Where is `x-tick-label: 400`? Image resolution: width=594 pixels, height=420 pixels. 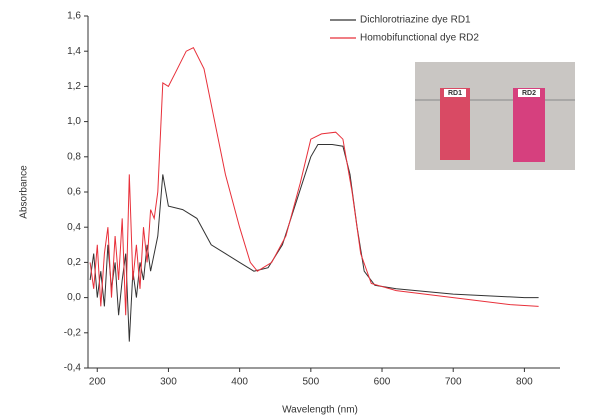
x-tick-label: 400 is located at coordinates (239, 382).